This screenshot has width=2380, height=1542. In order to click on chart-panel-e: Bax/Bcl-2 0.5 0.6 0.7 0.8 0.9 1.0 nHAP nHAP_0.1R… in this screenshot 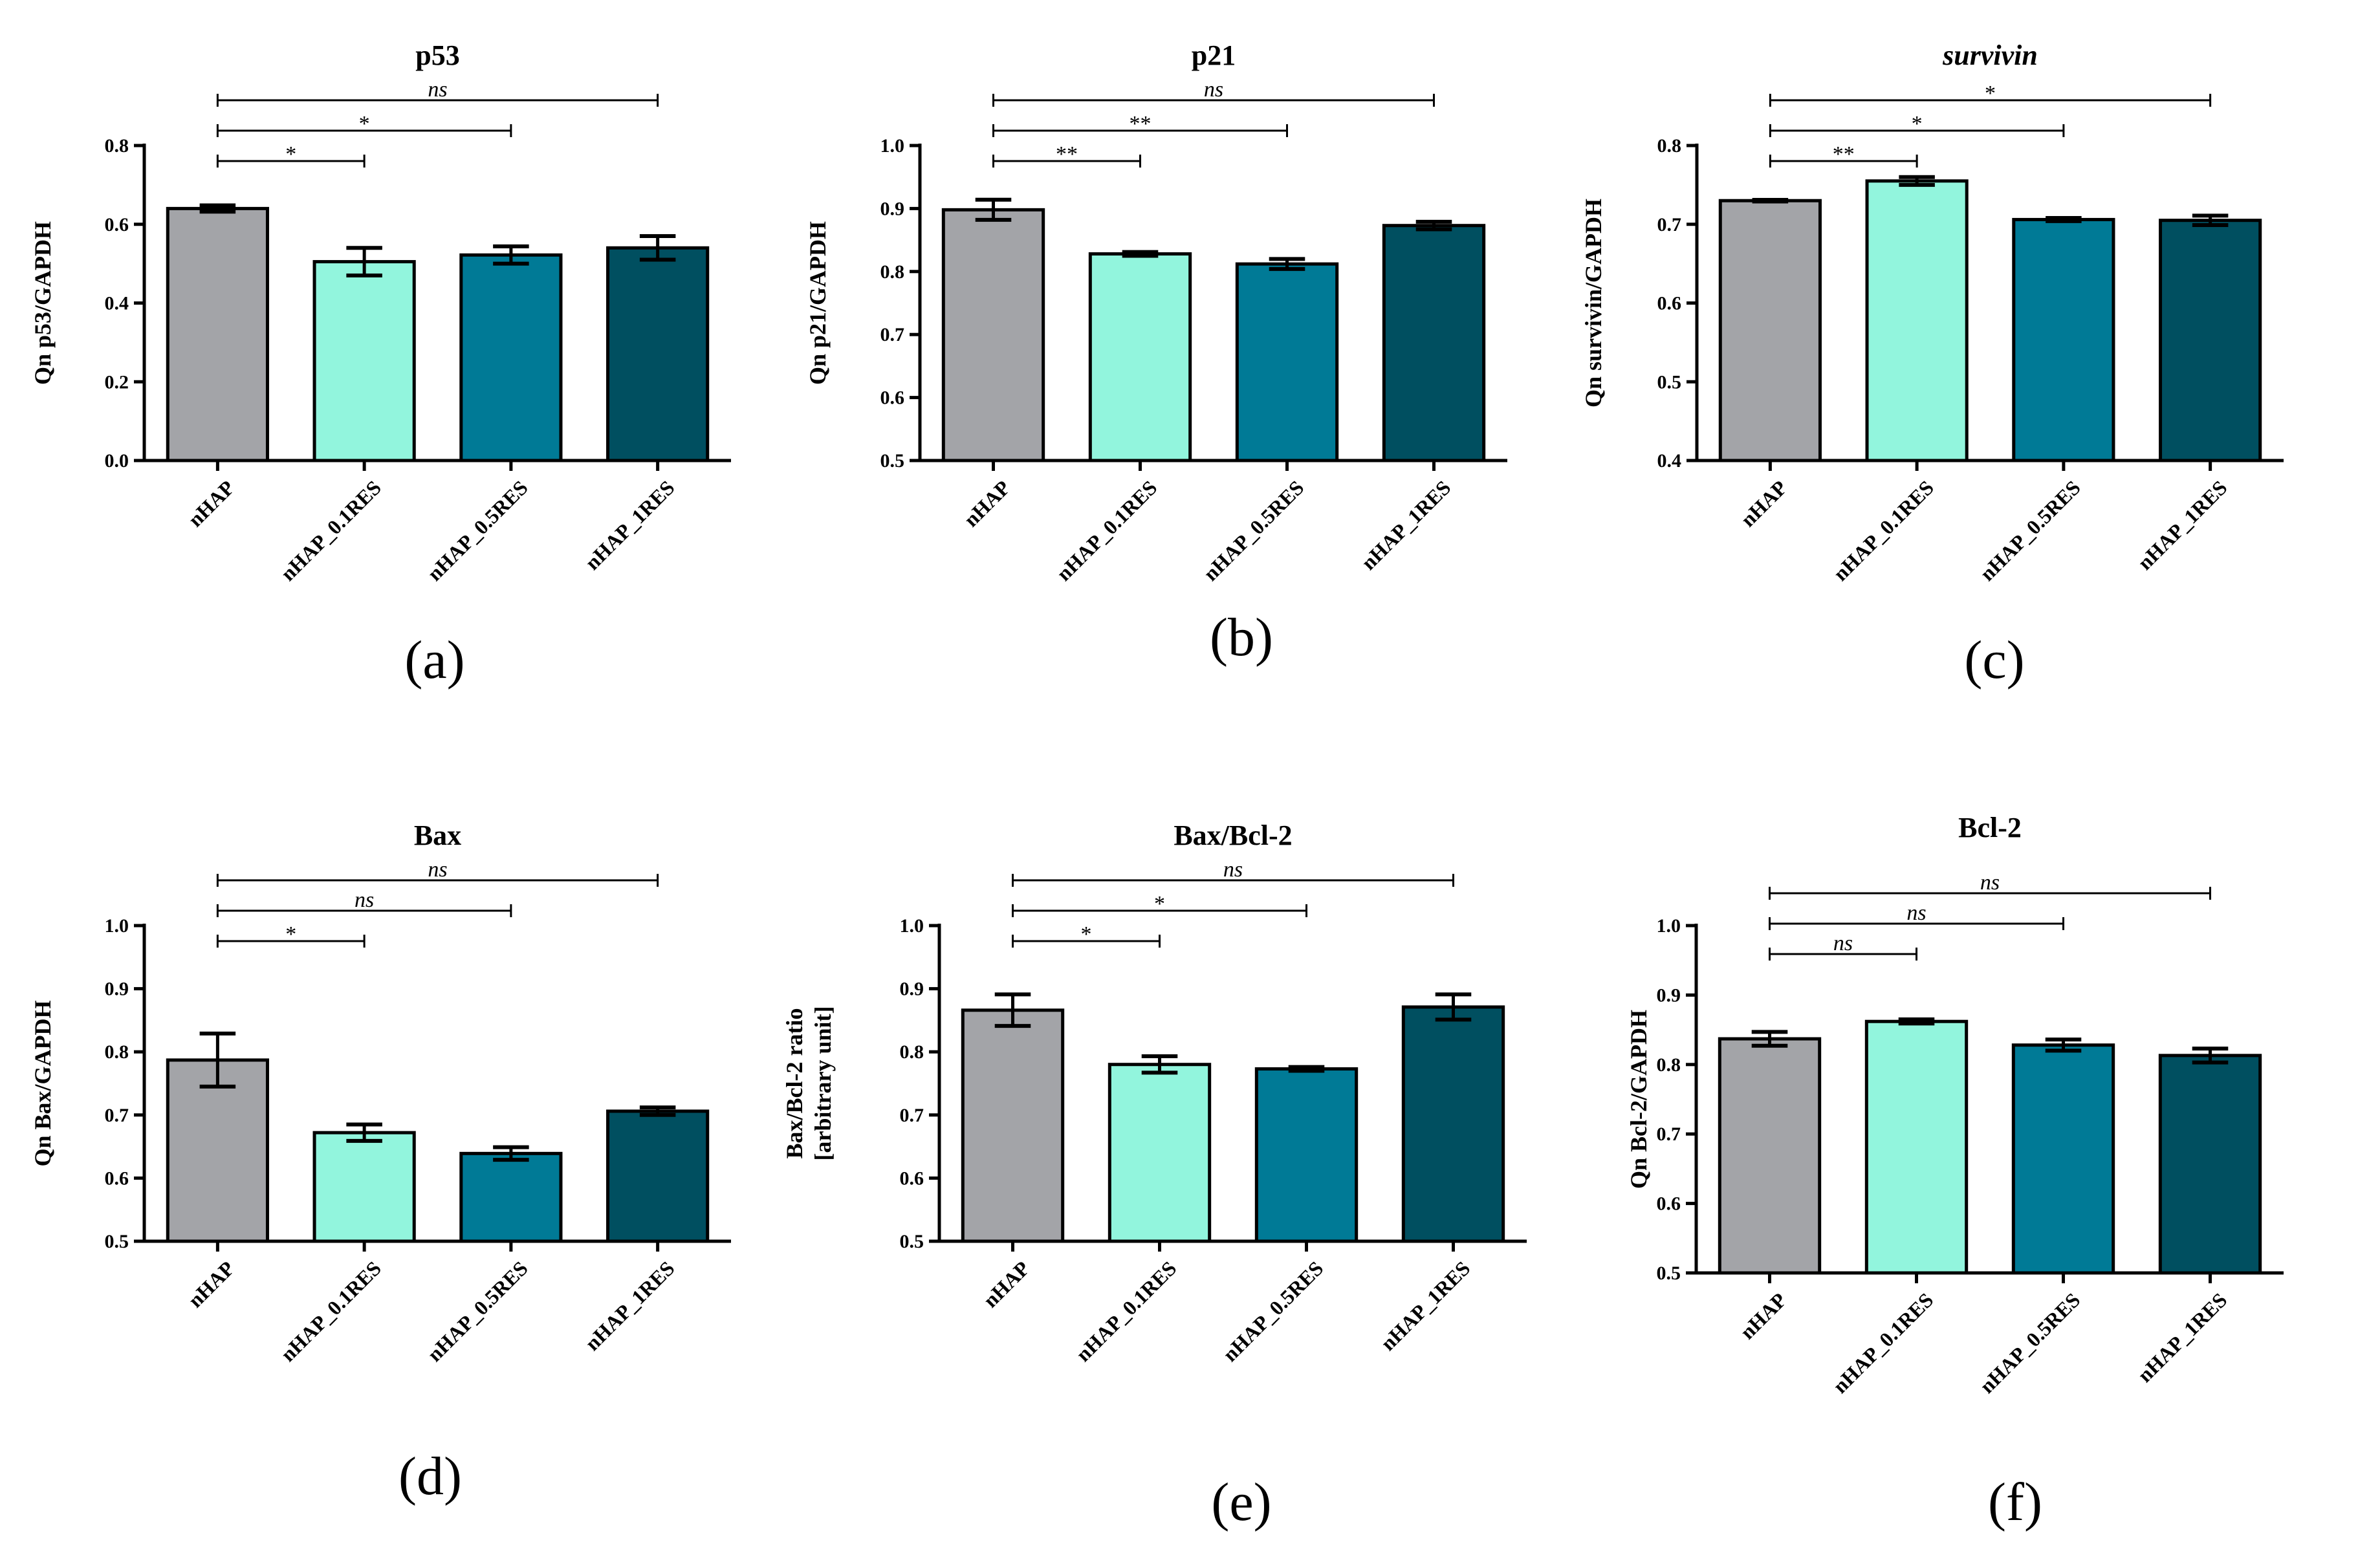, I will do `click(1154, 1176)`.